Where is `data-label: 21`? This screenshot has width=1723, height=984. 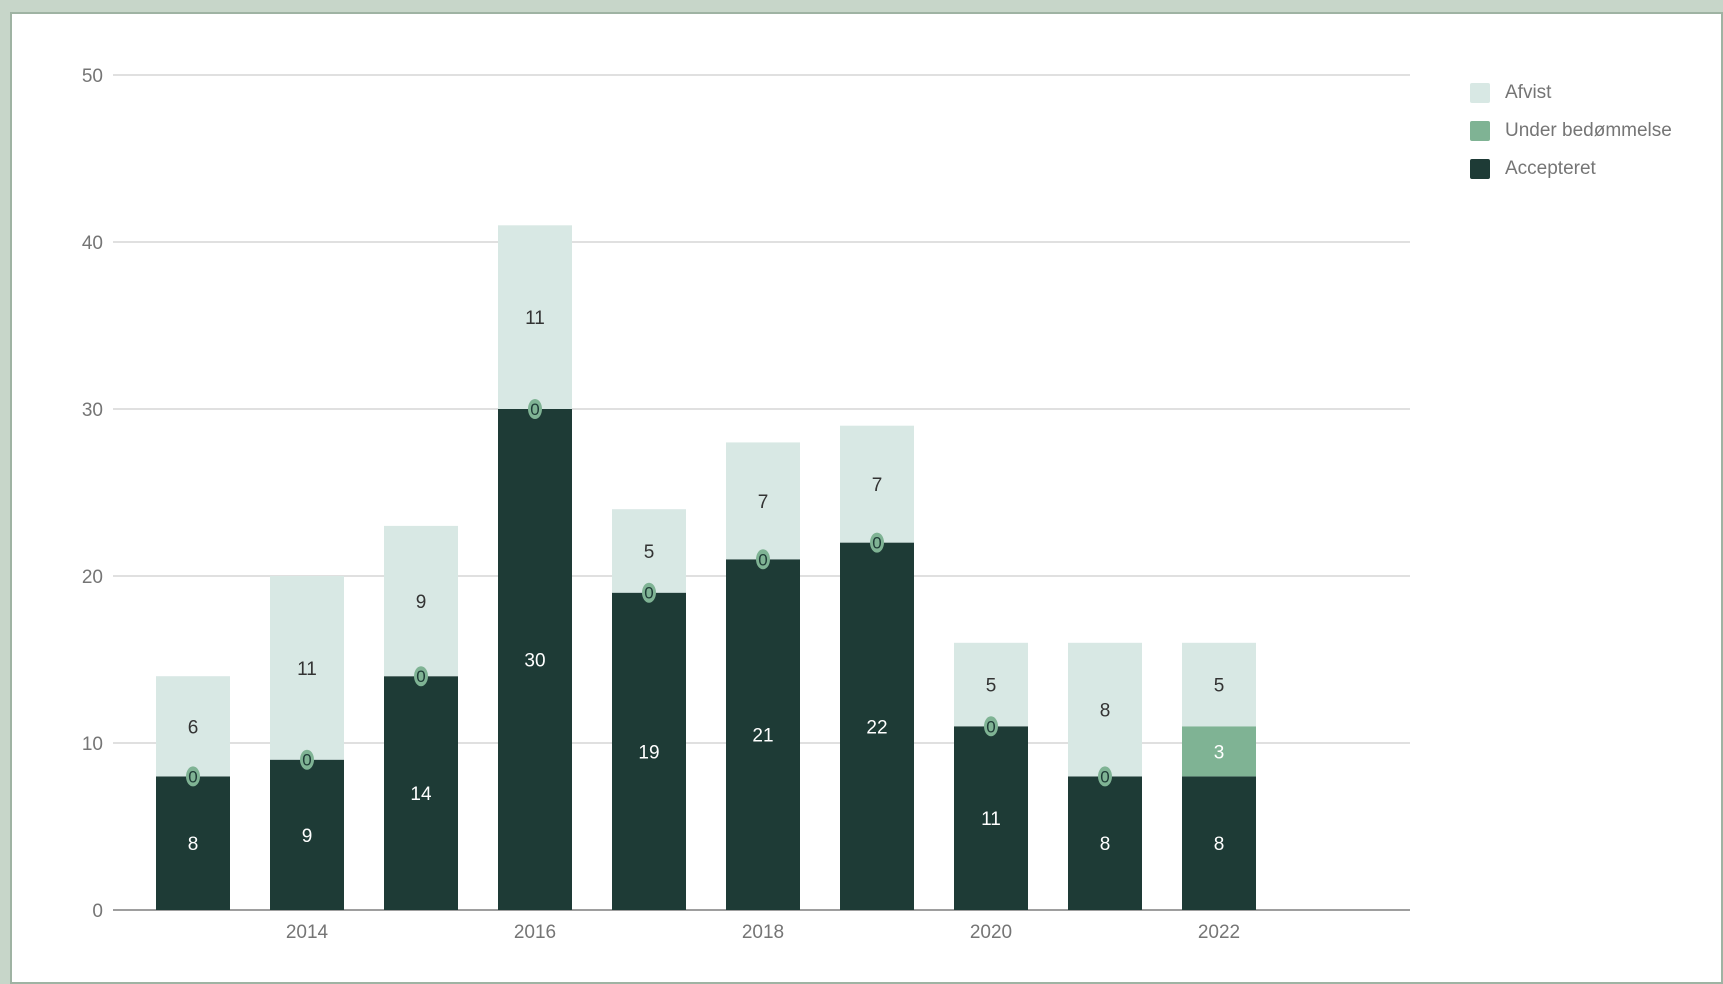 data-label: 21 is located at coordinates (762, 736).